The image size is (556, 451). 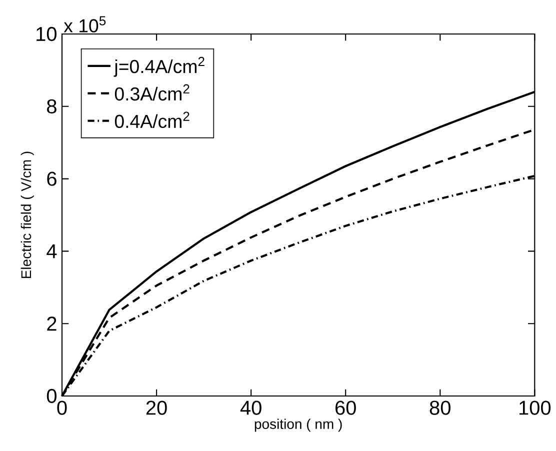 What do you see at coordinates (51, 106) in the screenshot?
I see `y-tick-label: 8` at bounding box center [51, 106].